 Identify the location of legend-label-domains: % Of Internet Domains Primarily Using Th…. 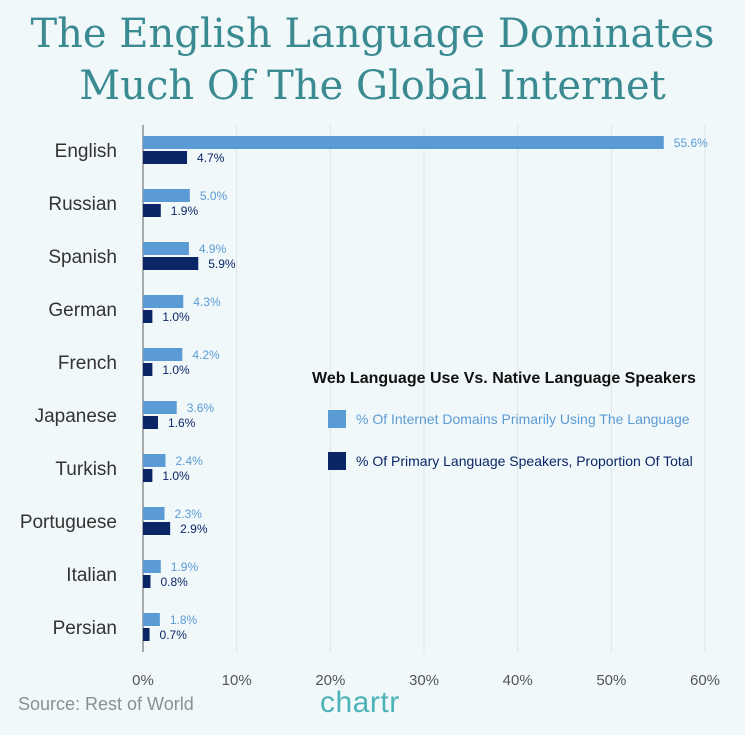
(523, 419).